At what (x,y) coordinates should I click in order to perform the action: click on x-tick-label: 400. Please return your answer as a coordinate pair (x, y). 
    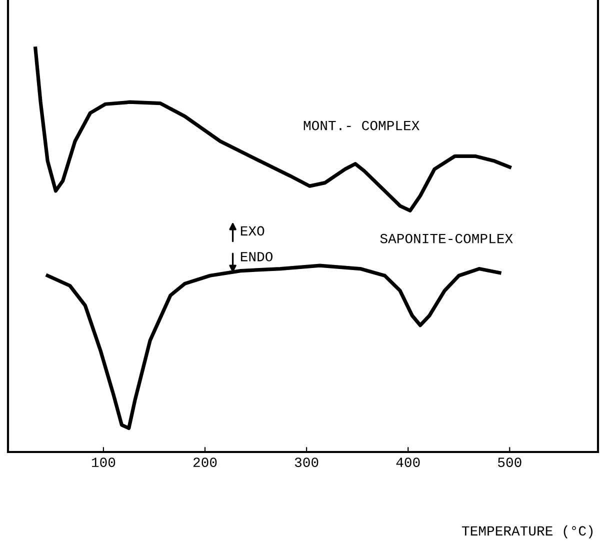
    Looking at the image, I should click on (408, 463).